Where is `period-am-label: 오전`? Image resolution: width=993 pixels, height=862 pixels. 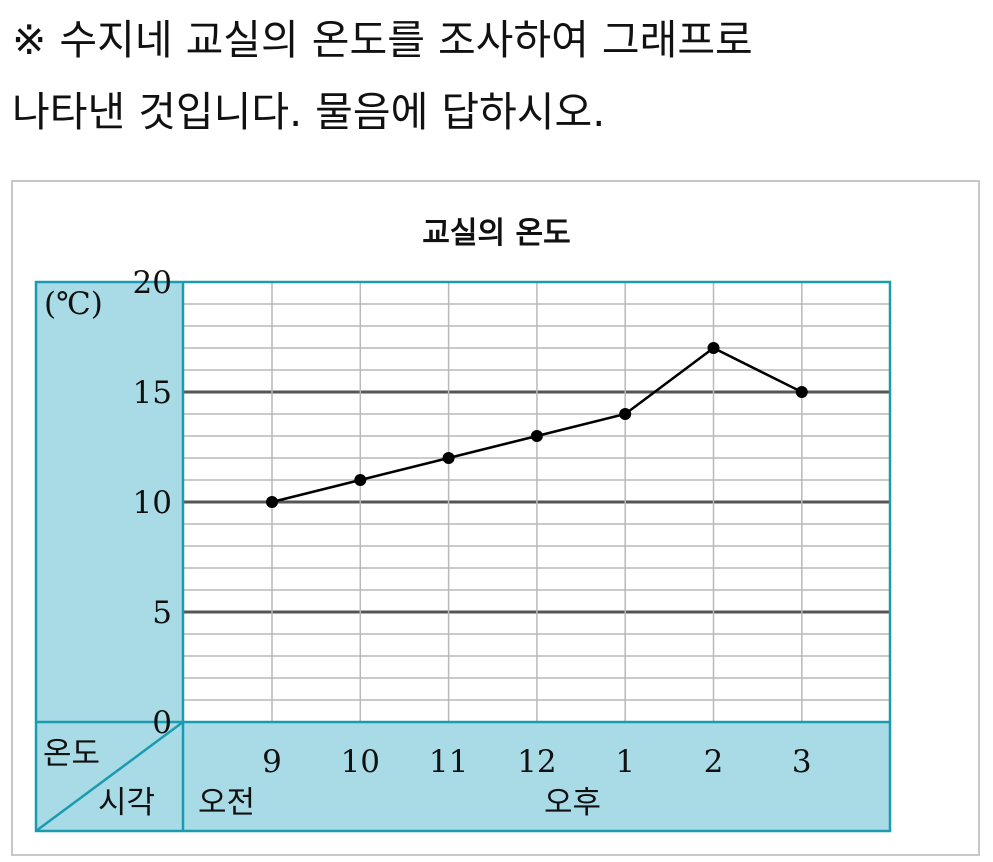 period-am-label: 오전 is located at coordinates (226, 803).